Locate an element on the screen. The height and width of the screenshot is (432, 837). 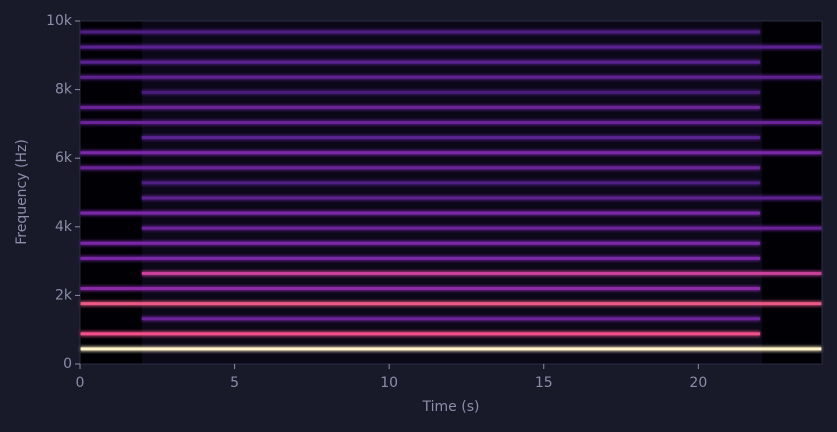
x-tick-label: 20 is located at coordinates (698, 383).